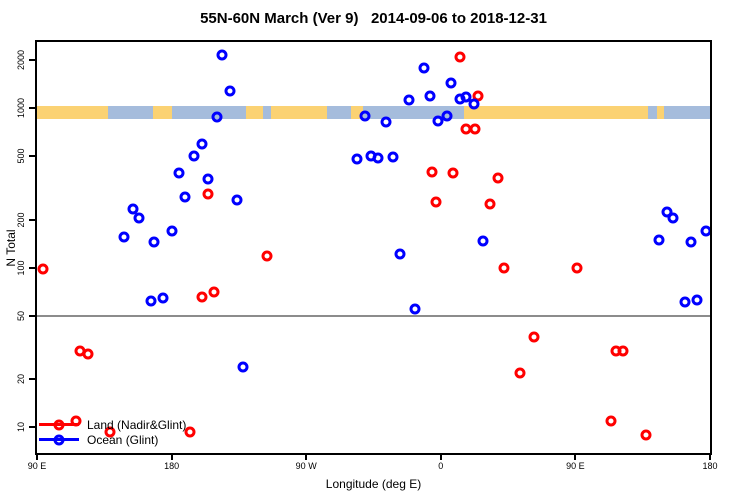 The image size is (750, 500). What do you see at coordinates (21, 315) in the screenshot?
I see `y-tick-label: 50` at bounding box center [21, 315].